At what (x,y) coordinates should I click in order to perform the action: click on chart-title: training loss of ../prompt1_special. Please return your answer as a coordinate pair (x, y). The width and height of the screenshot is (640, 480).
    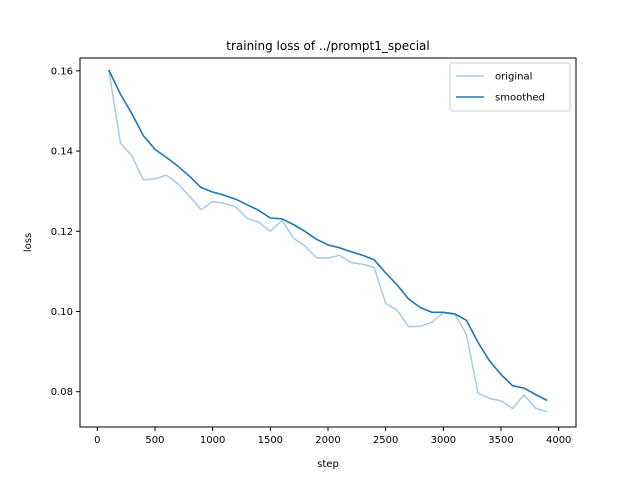
    Looking at the image, I should click on (328, 46).